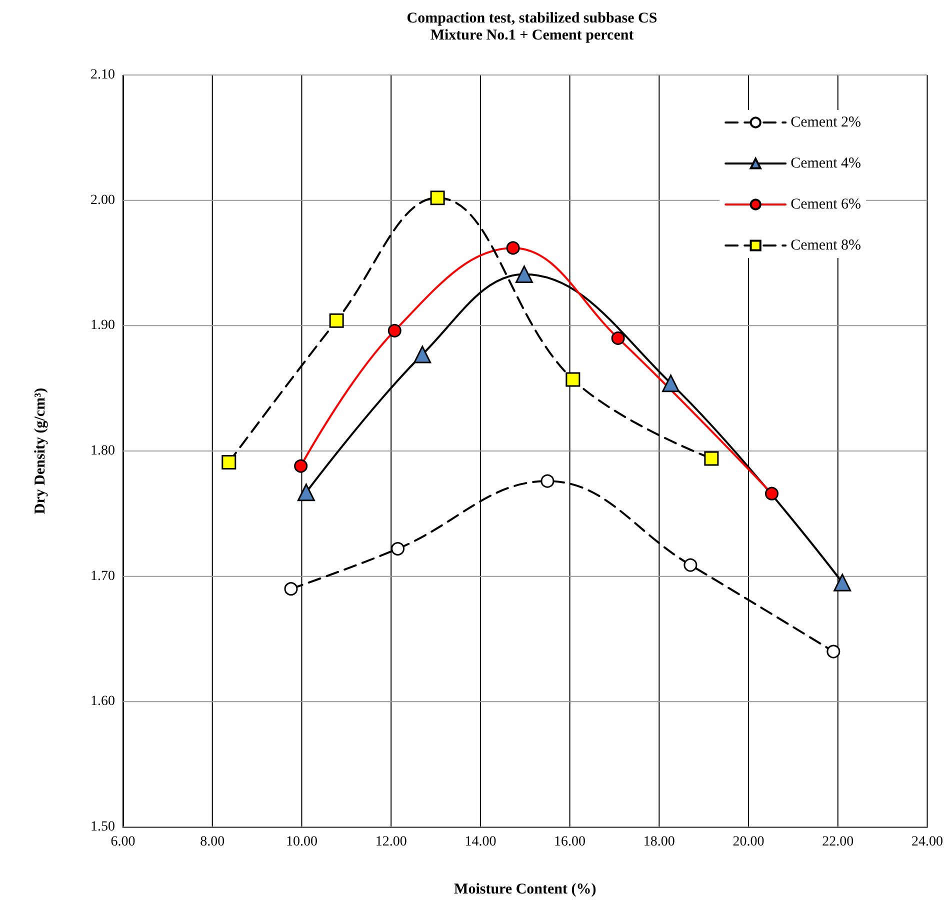  I want to click on x-tick-label: 24.00, so click(927, 842).